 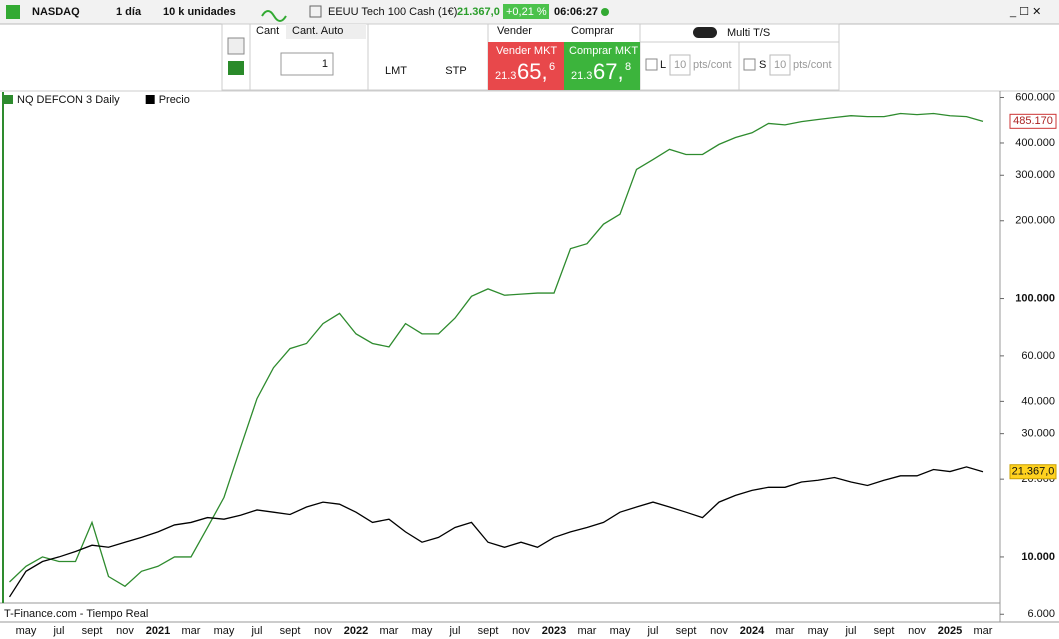 What do you see at coordinates (752, 631) in the screenshot?
I see `x-tick-label: 2024` at bounding box center [752, 631].